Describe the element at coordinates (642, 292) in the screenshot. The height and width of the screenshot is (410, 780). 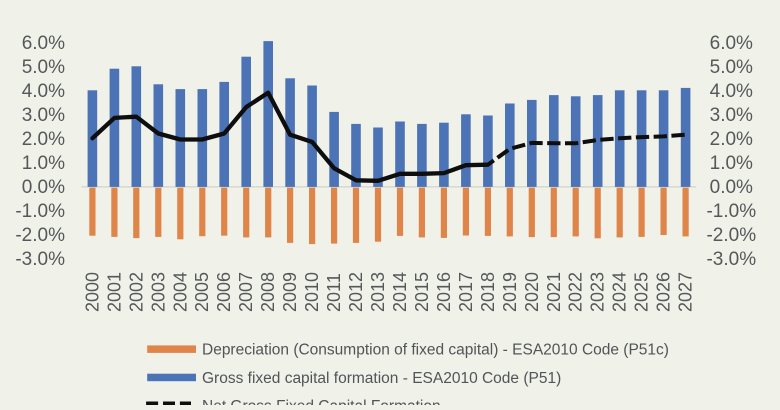
I see `svg-text: 2025` at that location.